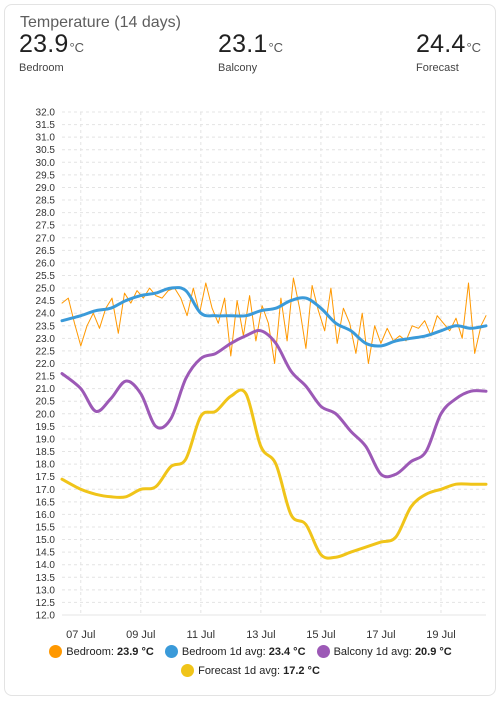 The height and width of the screenshot is (701, 501). What do you see at coordinates (46, 439) in the screenshot?
I see `y-tick-label: 19.0` at bounding box center [46, 439].